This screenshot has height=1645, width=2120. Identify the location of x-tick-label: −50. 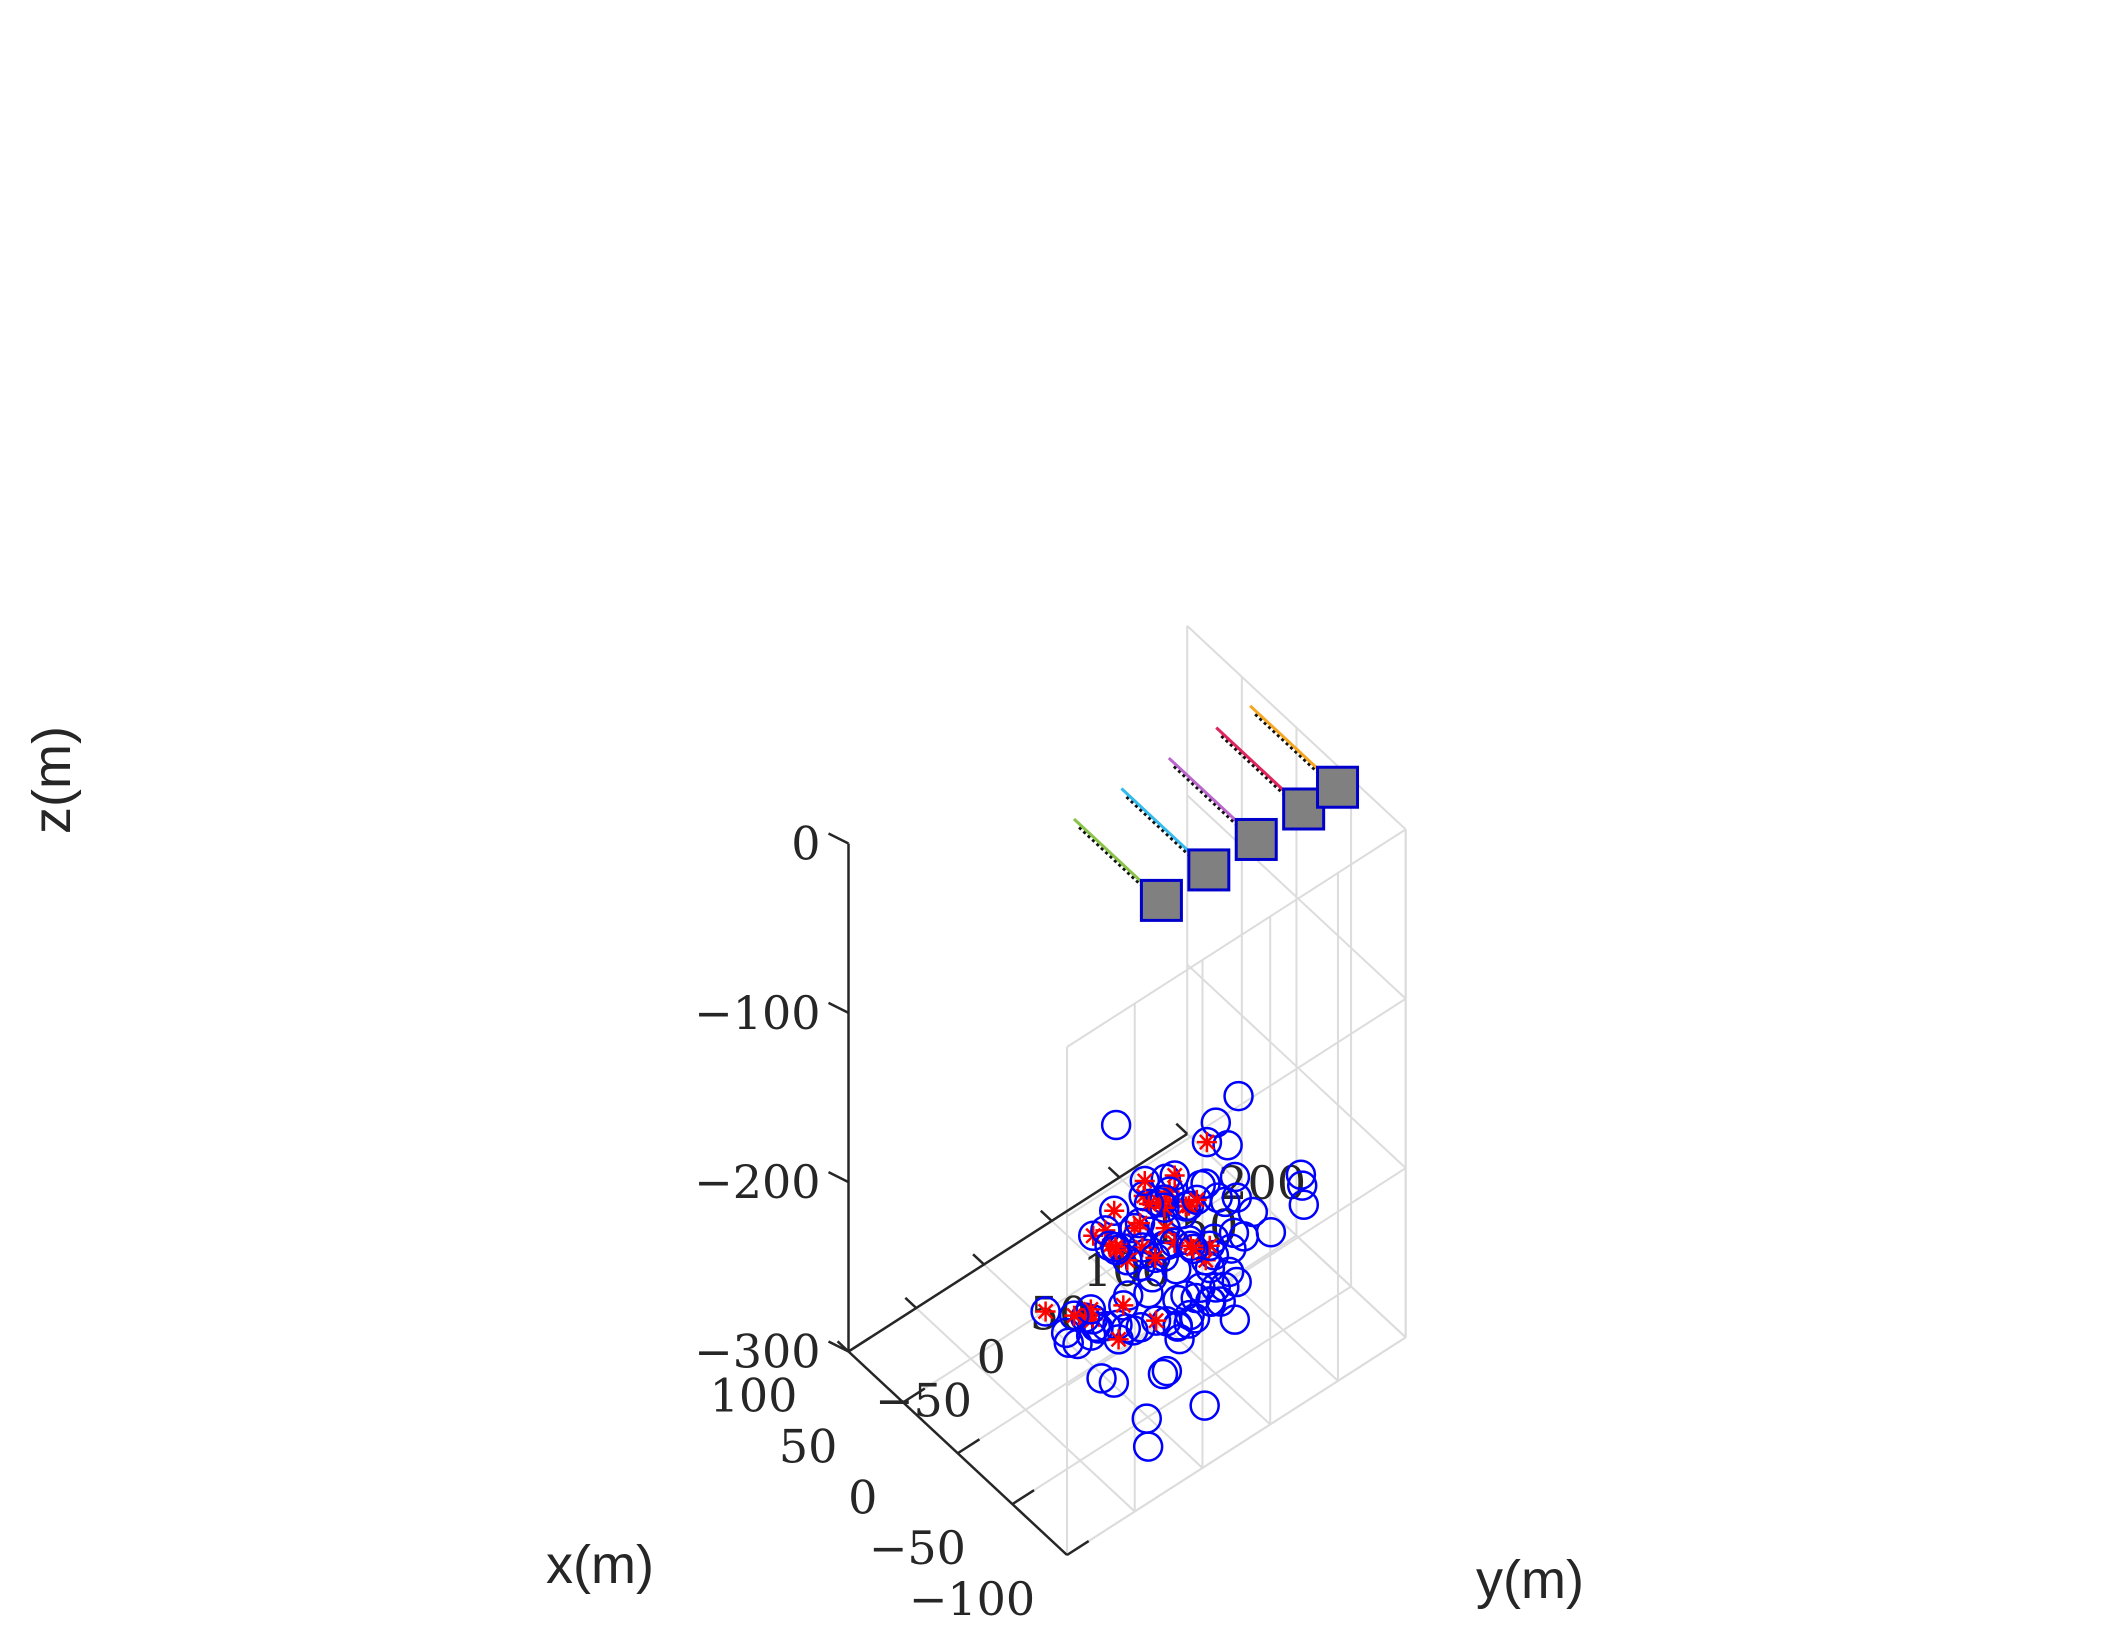
(917, 1548).